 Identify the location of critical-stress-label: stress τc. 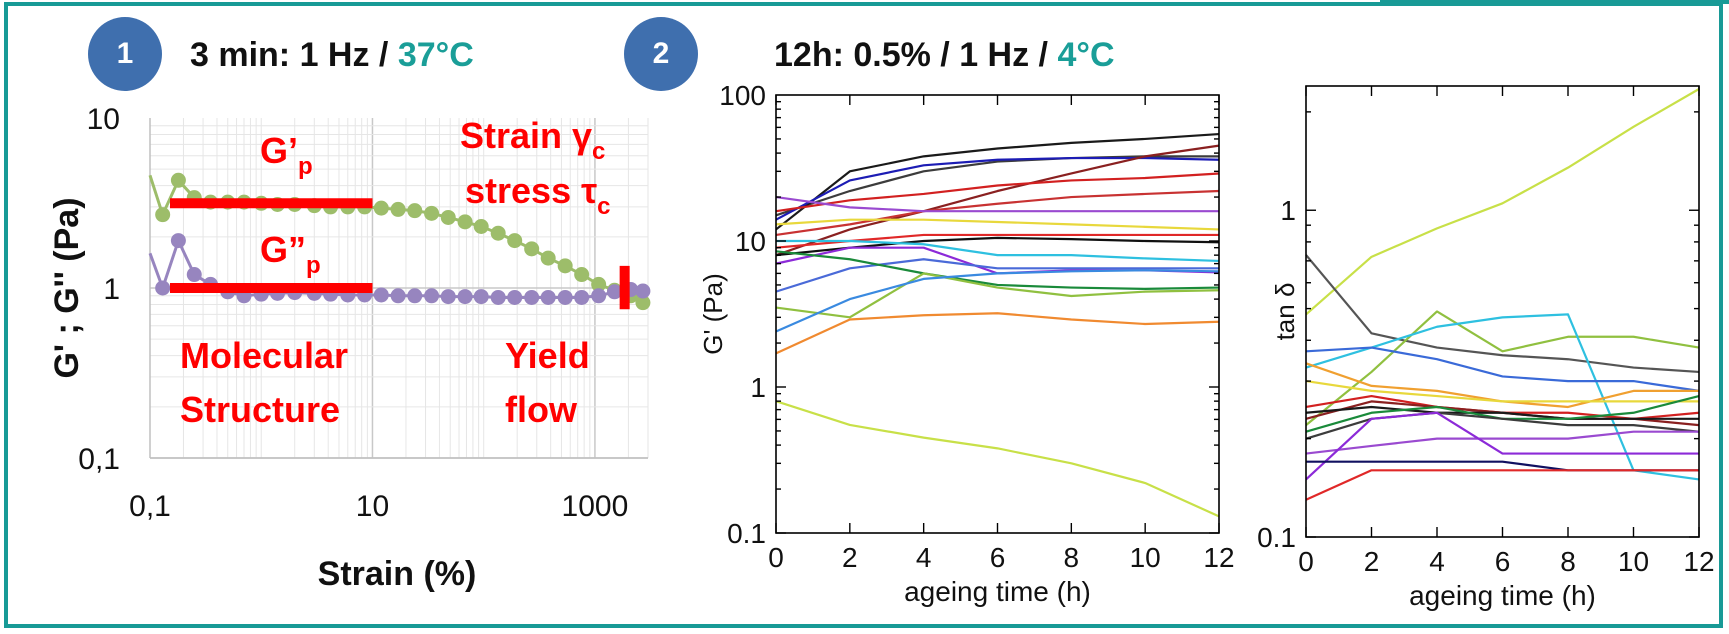
(538, 195).